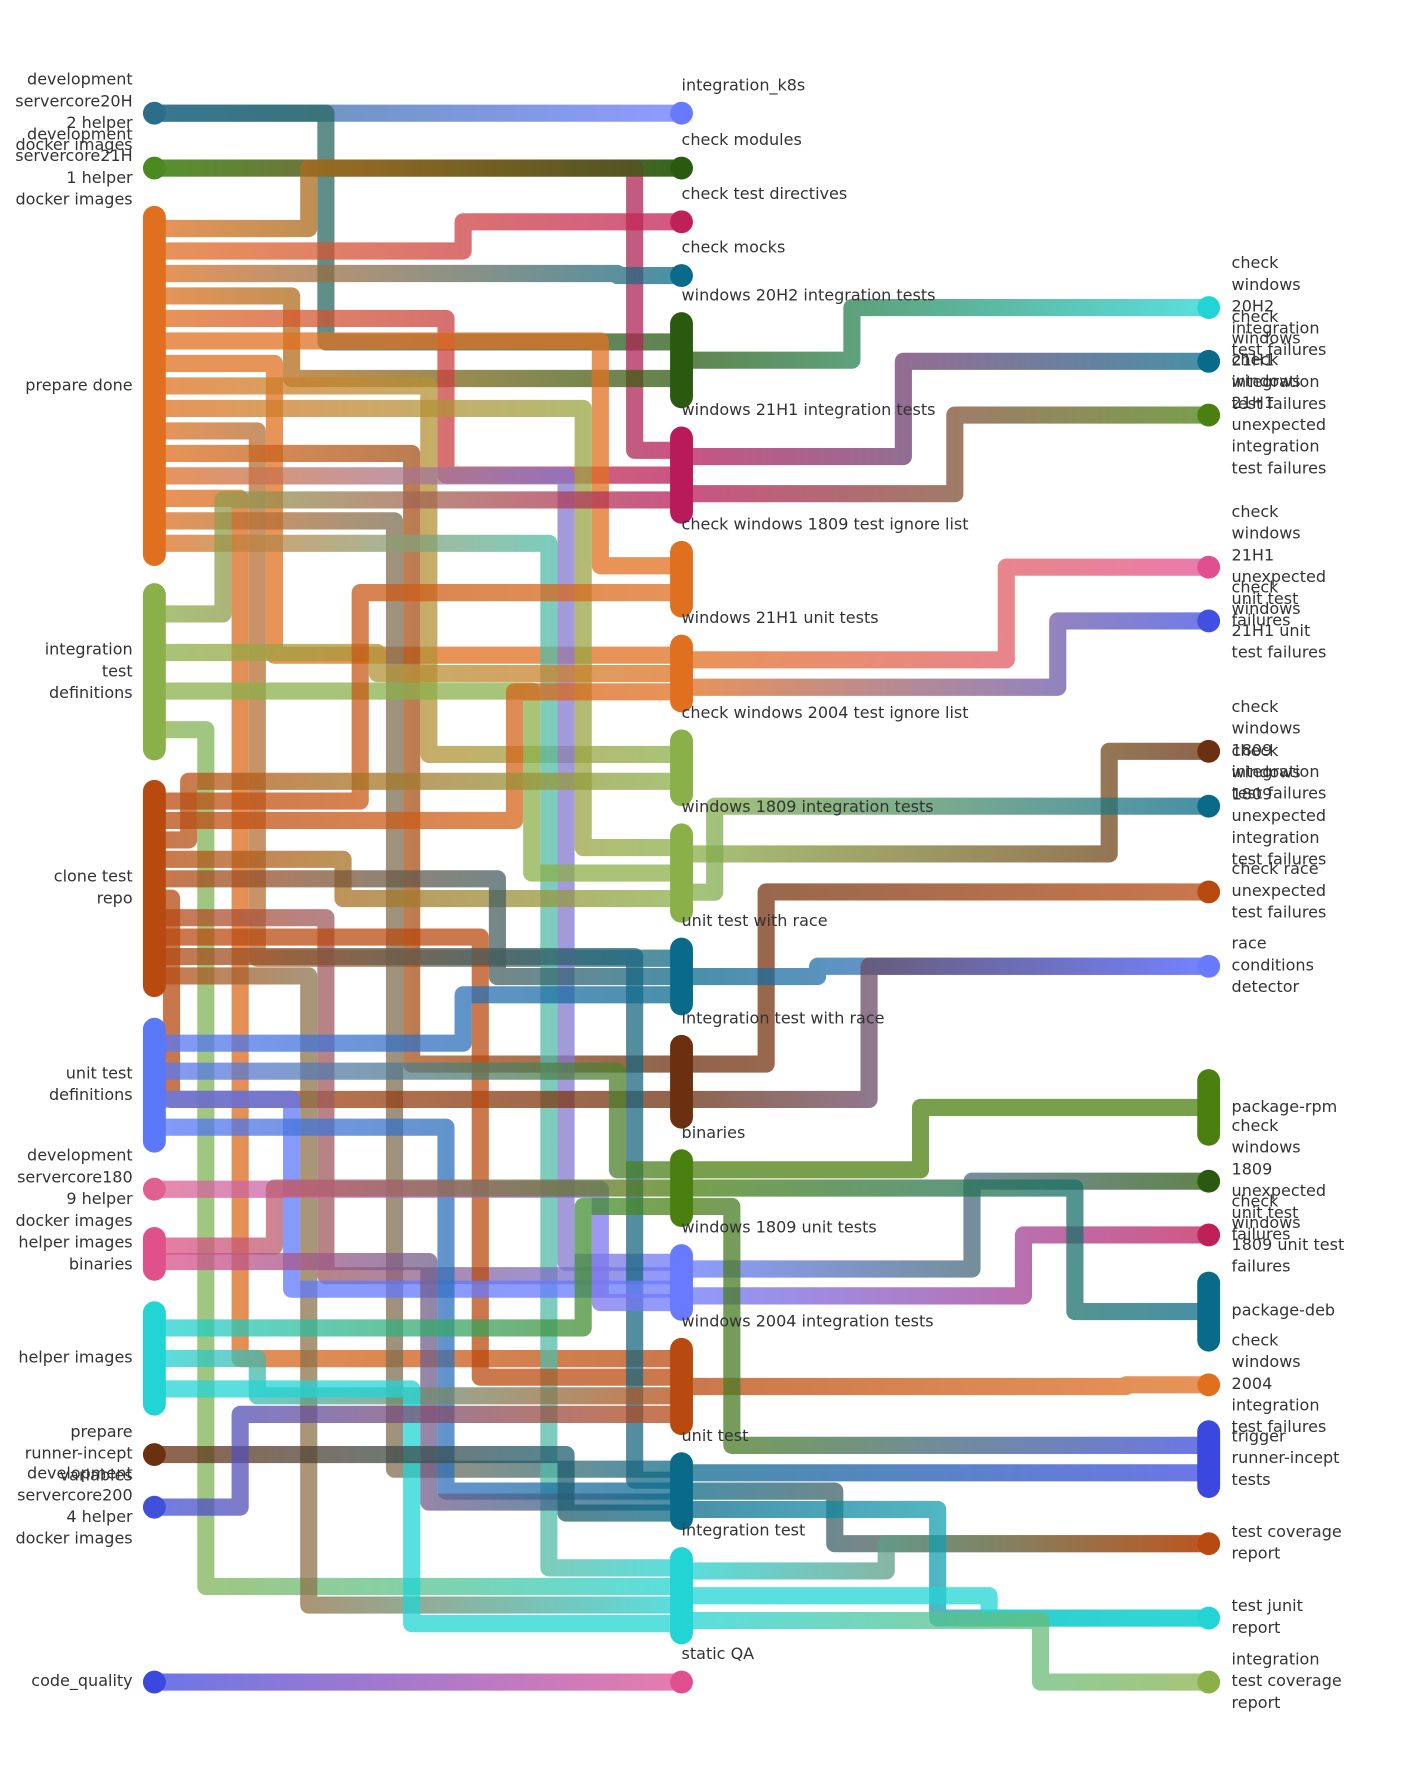 This screenshot has height=1776, width=1418. Describe the element at coordinates (1267, 1617) in the screenshot. I see `job-label: test junit report` at that location.